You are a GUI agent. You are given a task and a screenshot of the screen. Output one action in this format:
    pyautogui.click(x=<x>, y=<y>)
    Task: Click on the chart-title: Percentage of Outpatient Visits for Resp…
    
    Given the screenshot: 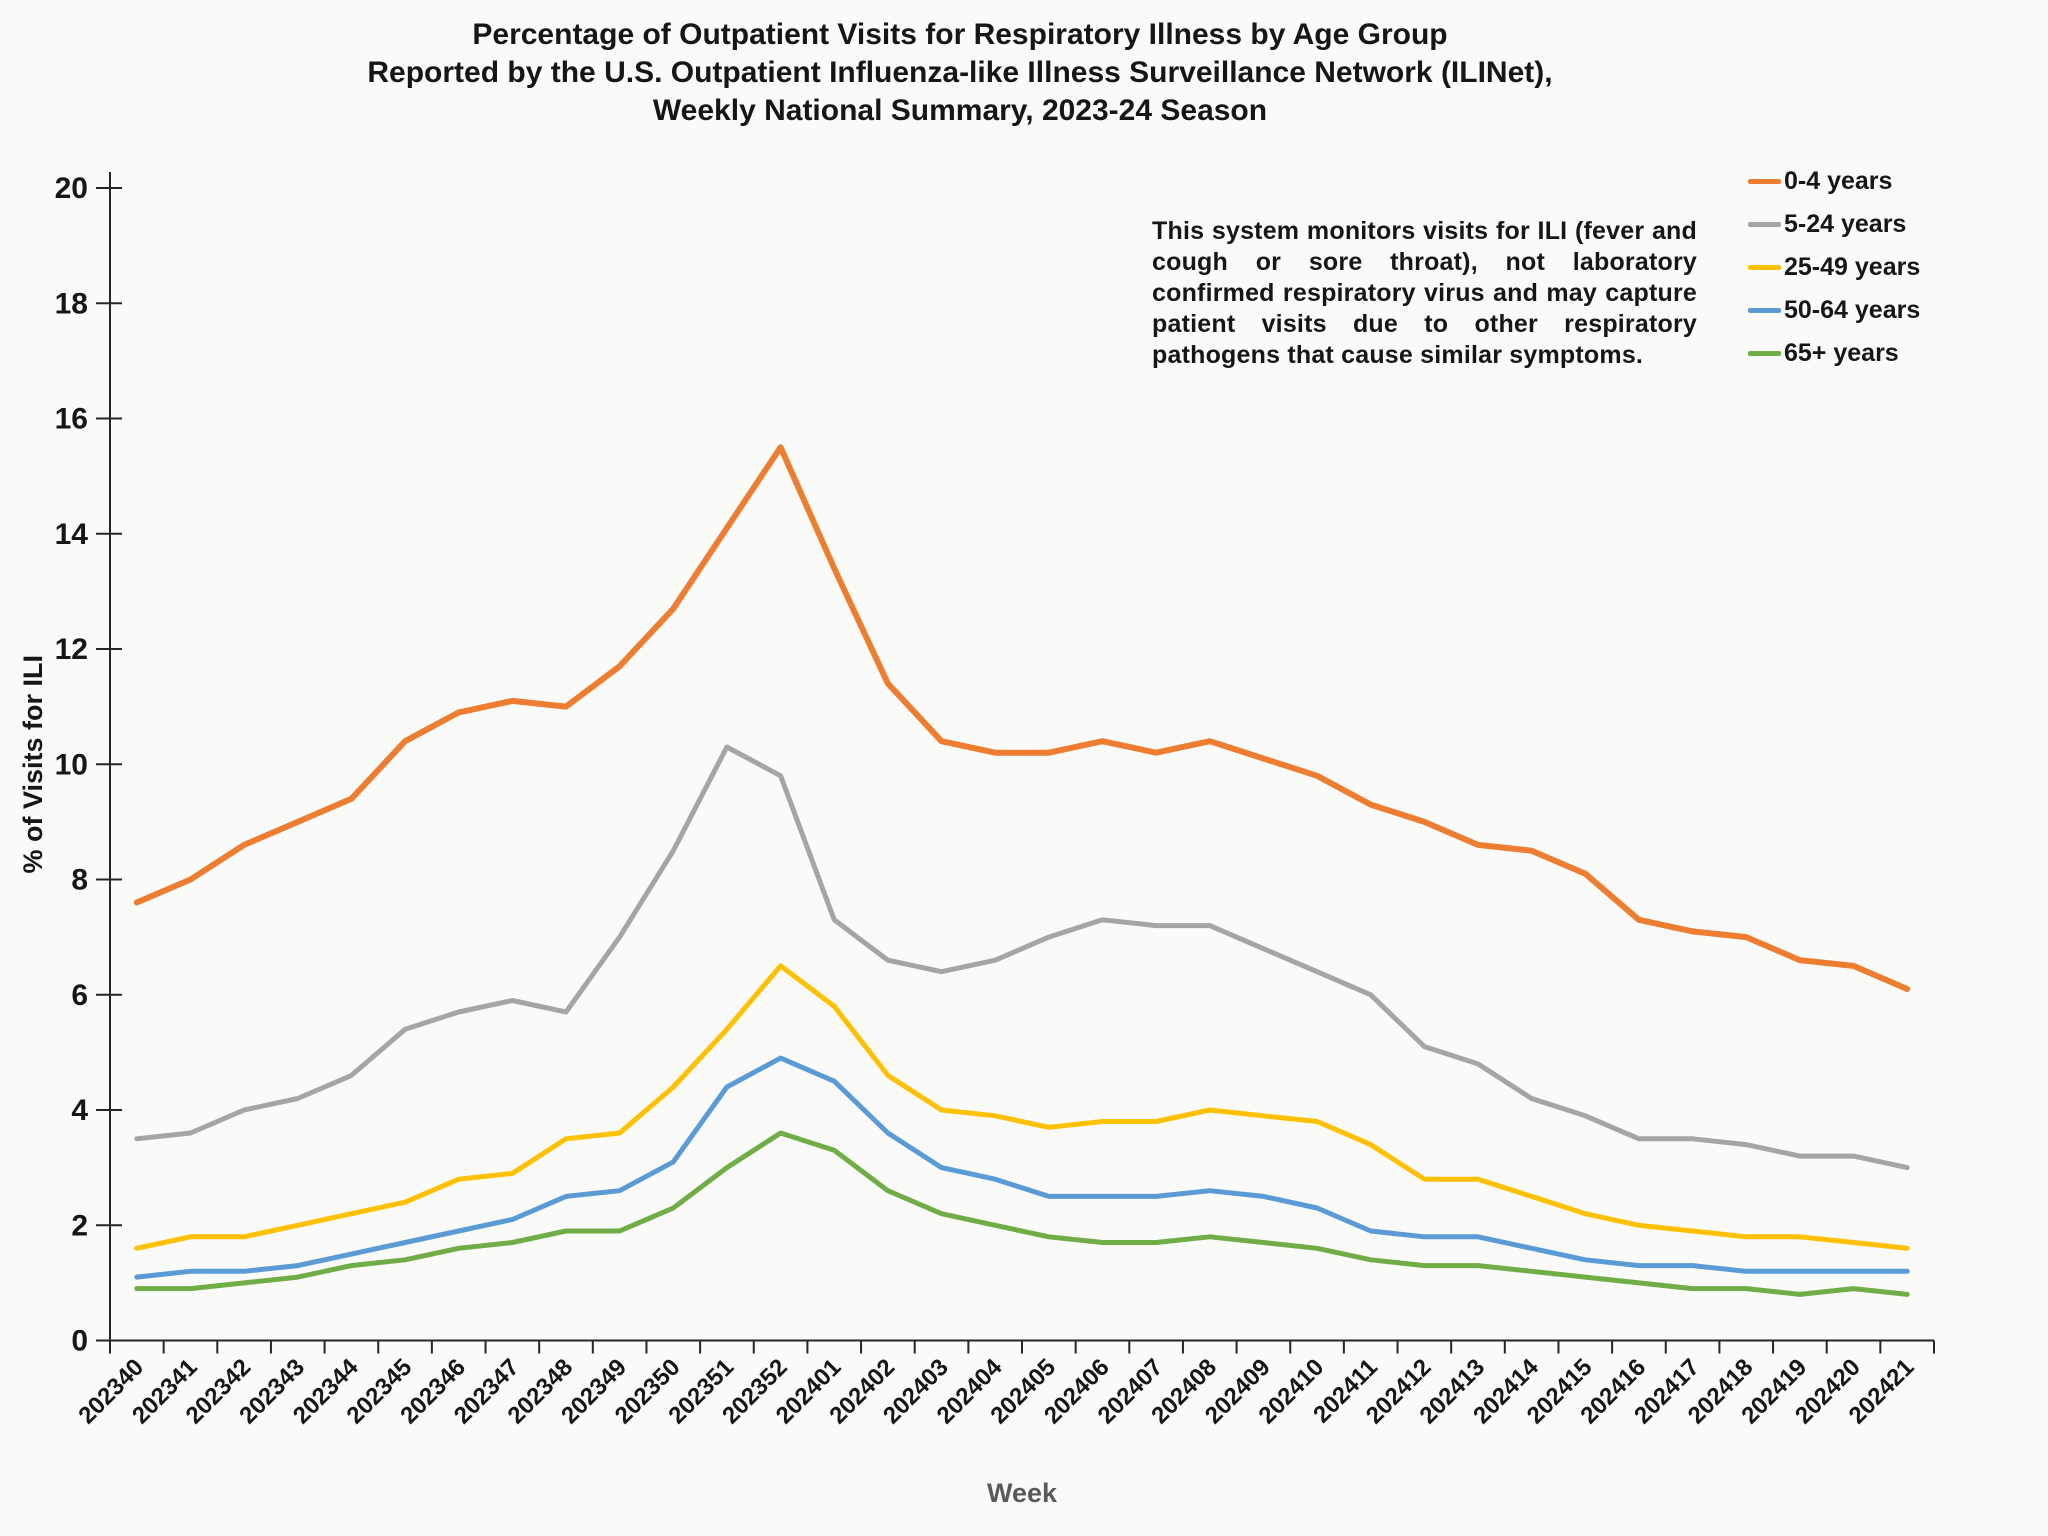 What is the action you would take?
    pyautogui.click(x=960, y=73)
    